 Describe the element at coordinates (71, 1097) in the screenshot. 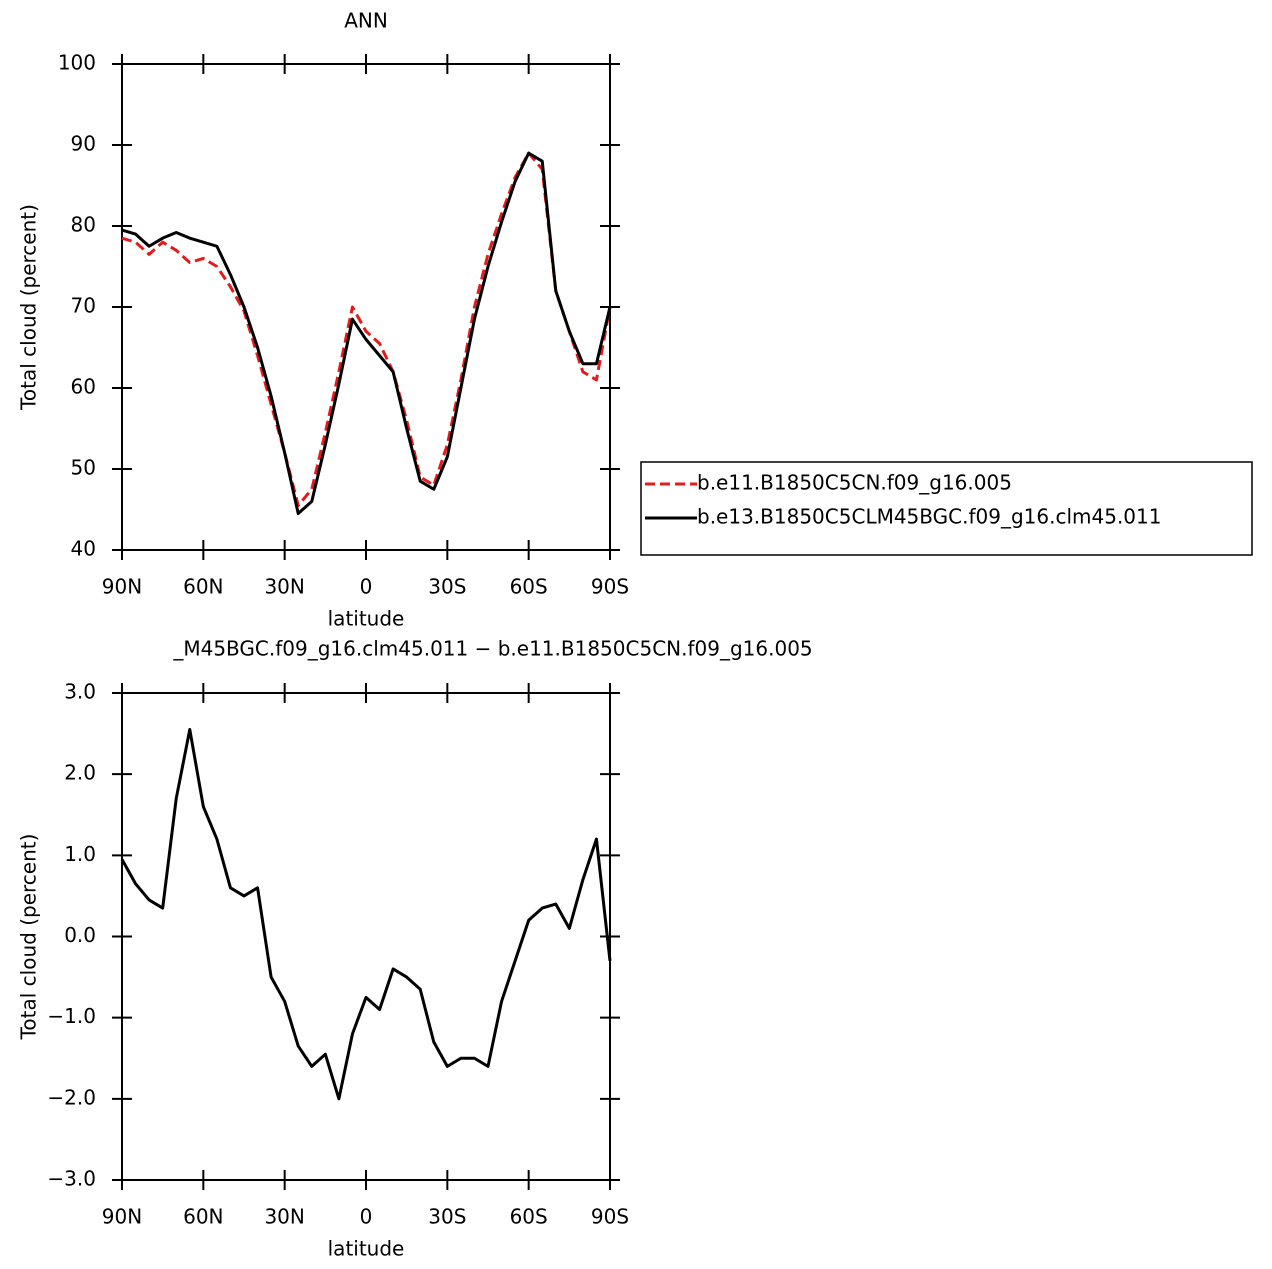

I see `y-tick-label: −2.0` at that location.